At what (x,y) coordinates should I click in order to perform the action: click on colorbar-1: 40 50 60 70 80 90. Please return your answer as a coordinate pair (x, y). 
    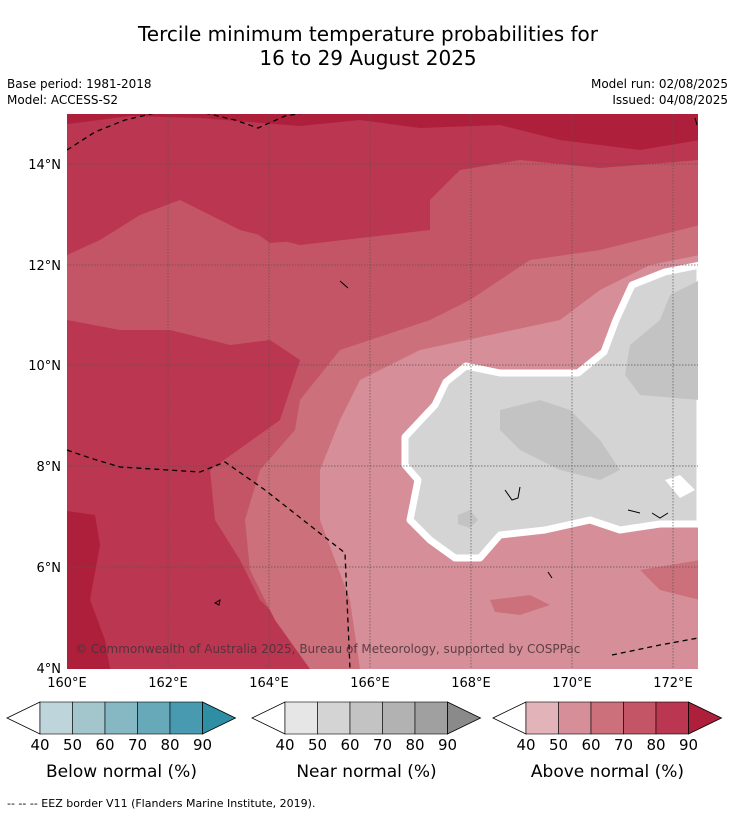
    Looking at the image, I should click on (366, 727).